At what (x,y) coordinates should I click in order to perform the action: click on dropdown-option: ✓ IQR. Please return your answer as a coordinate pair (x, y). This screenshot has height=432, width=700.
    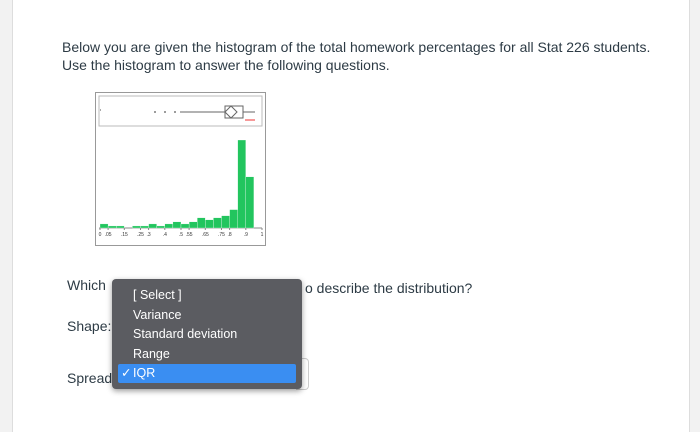
    Looking at the image, I should click on (207, 373).